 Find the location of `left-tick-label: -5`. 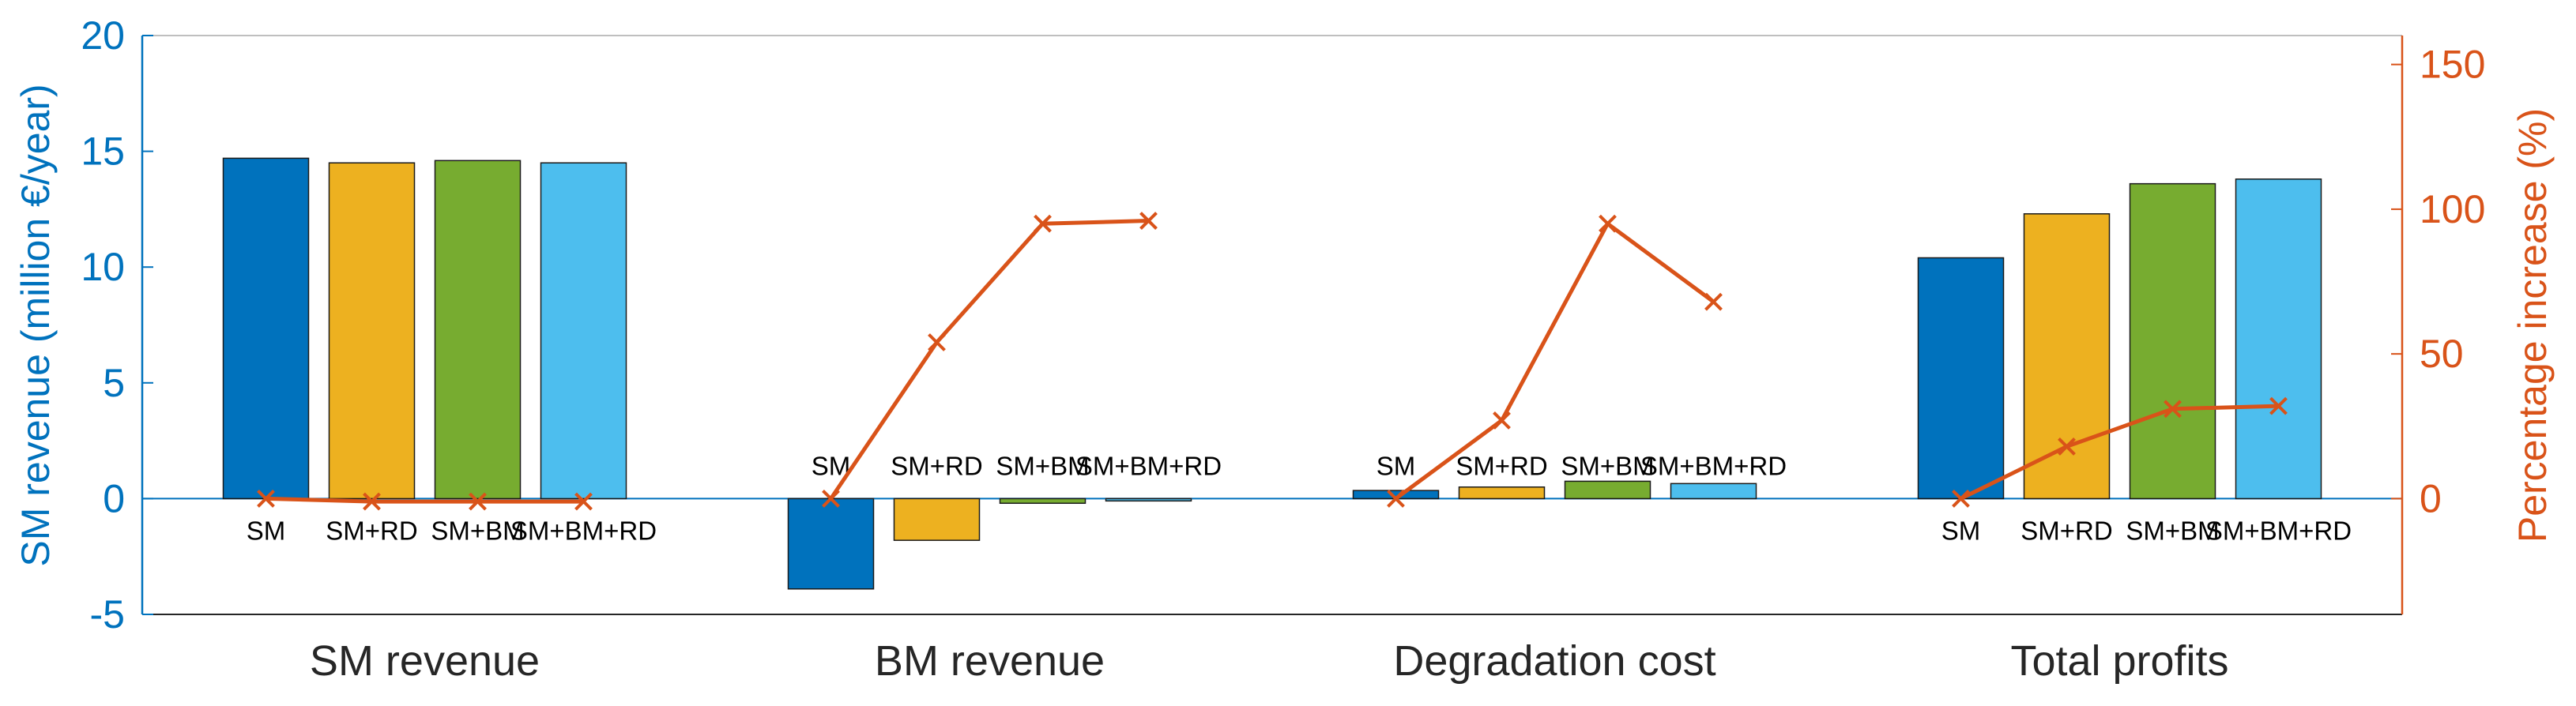

left-tick-label: -5 is located at coordinates (107, 615).